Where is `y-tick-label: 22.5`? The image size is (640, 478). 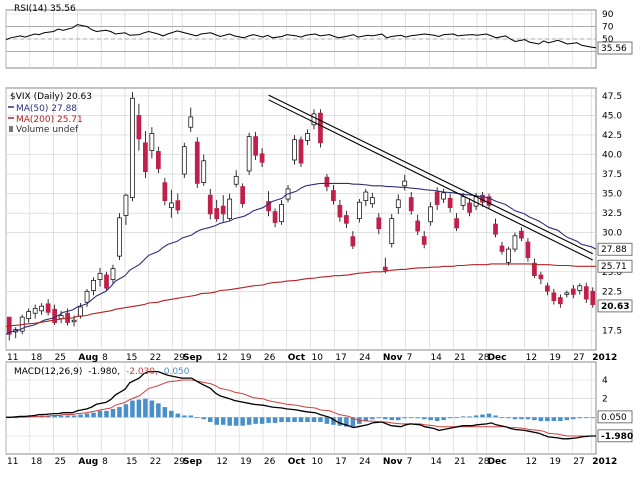
y-tick-label: 22.5 is located at coordinates (612, 292).